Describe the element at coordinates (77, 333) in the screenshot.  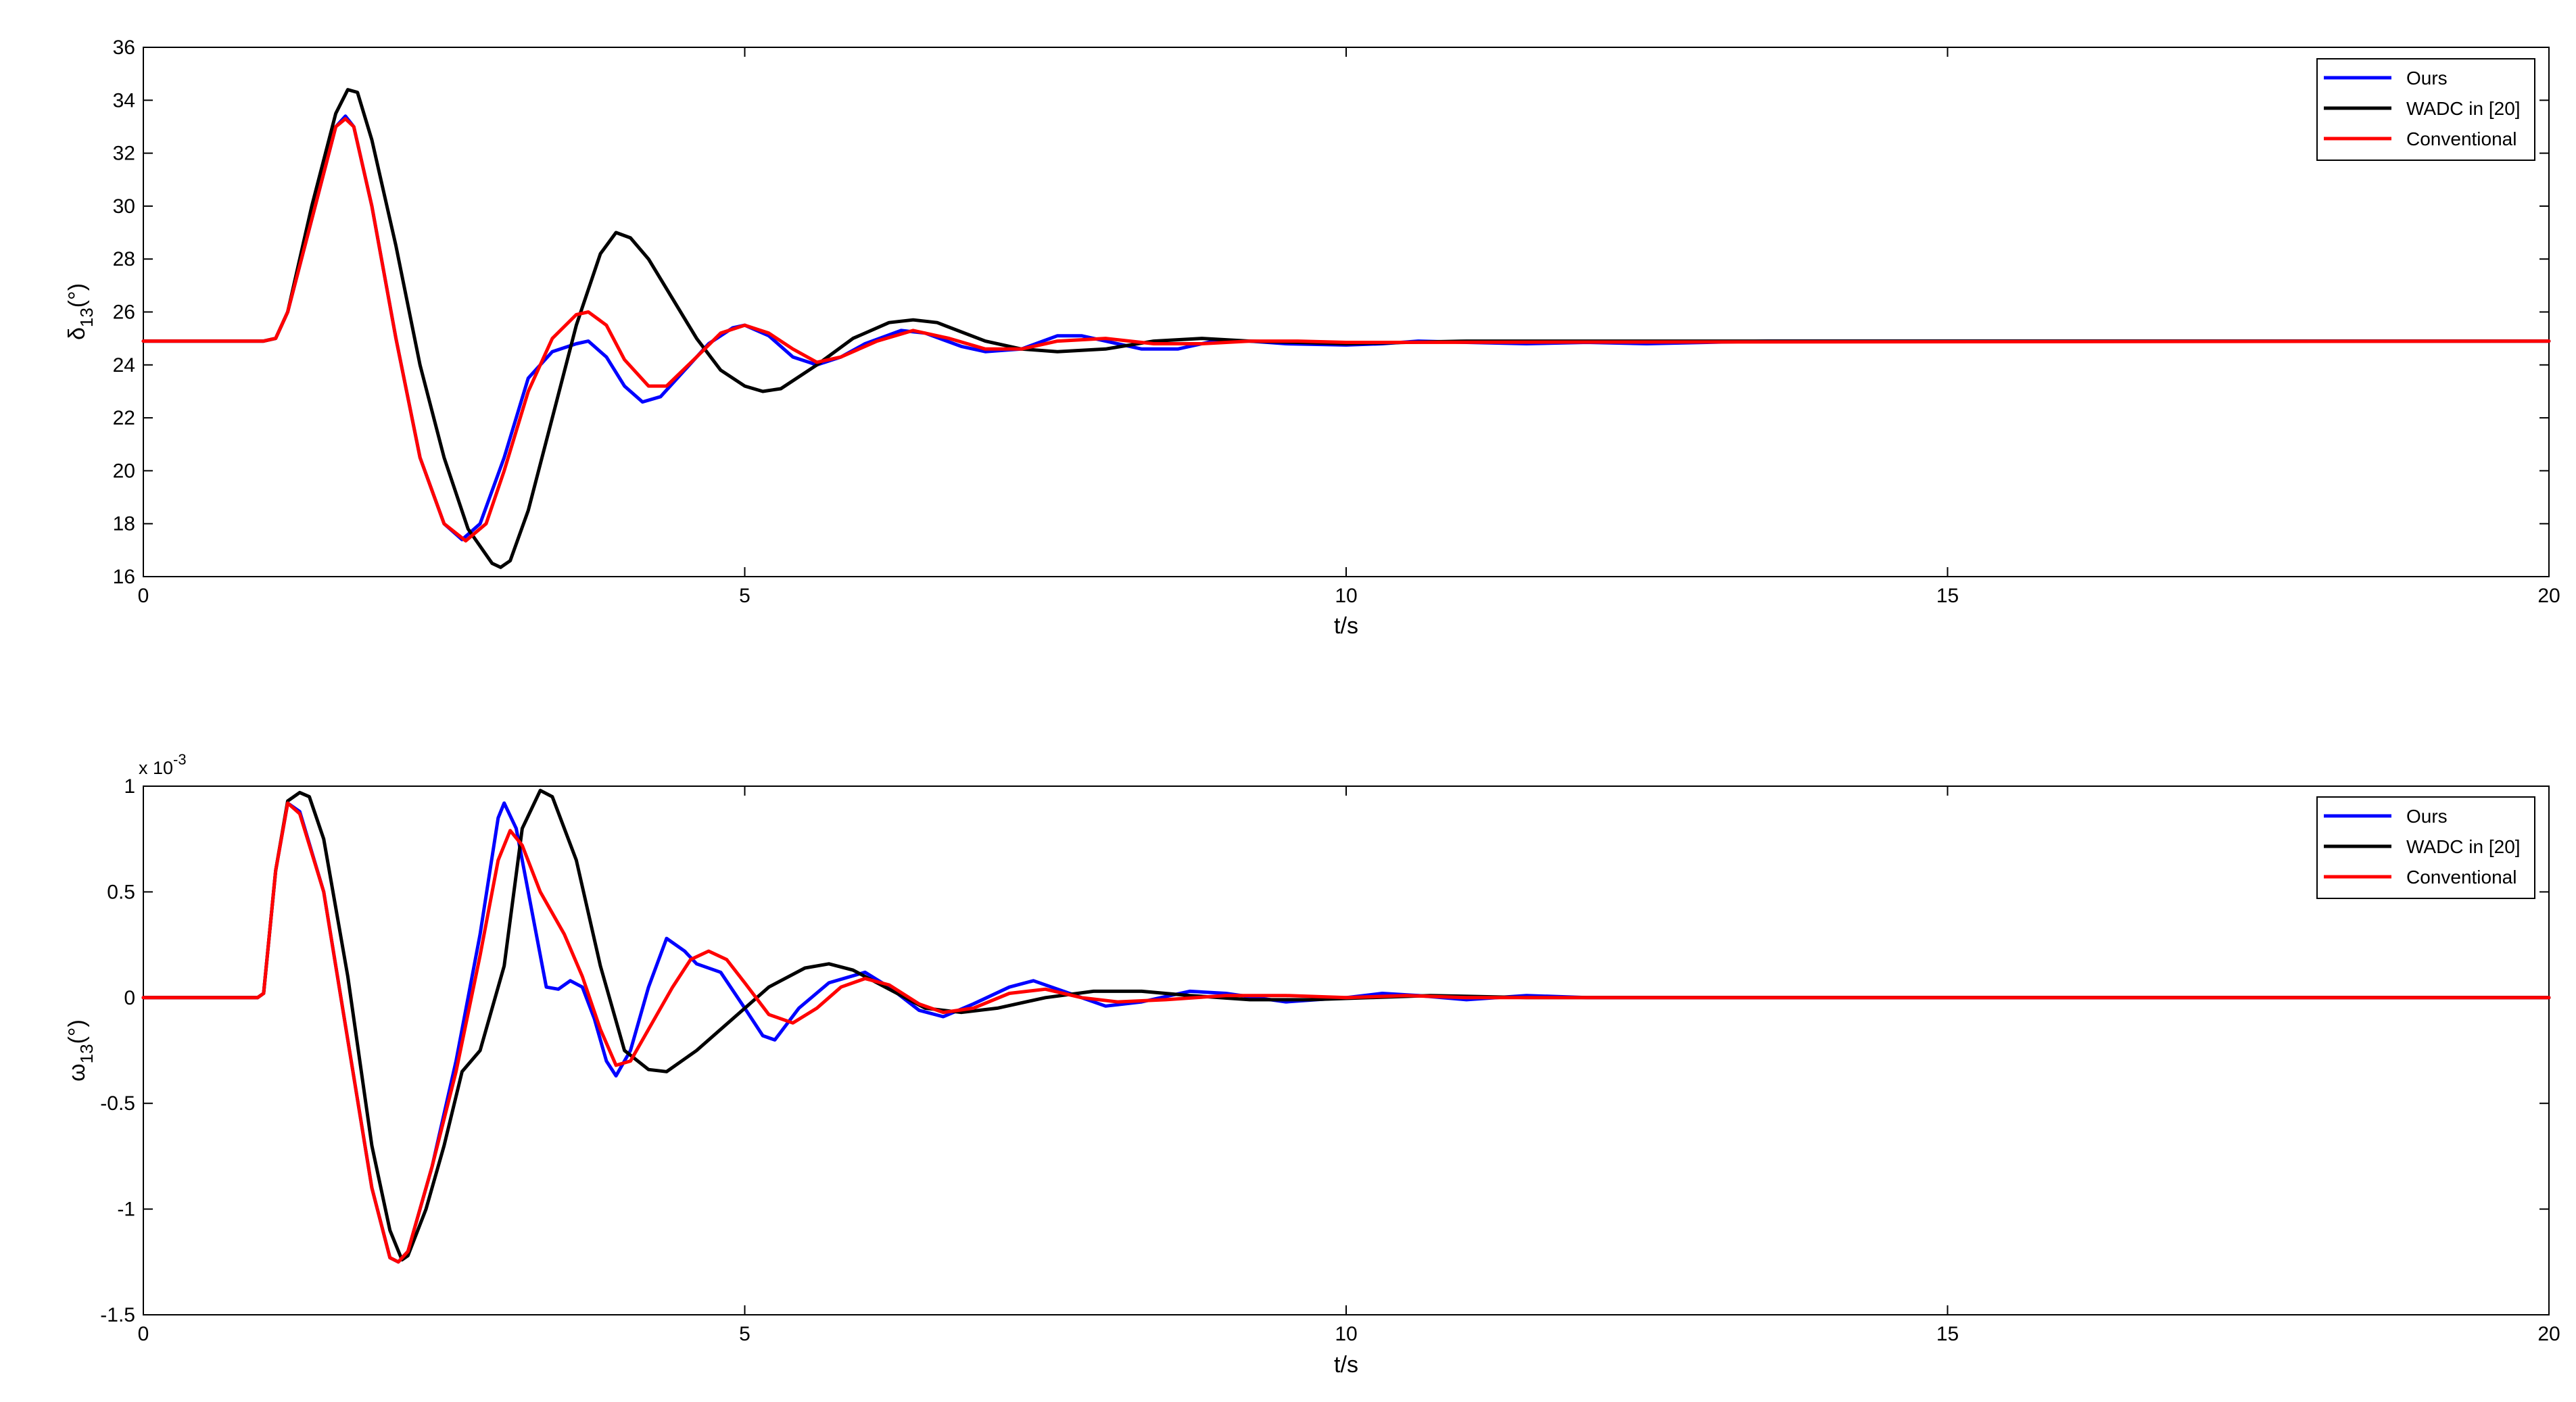
I see `delta-y-label-main: δ` at that location.